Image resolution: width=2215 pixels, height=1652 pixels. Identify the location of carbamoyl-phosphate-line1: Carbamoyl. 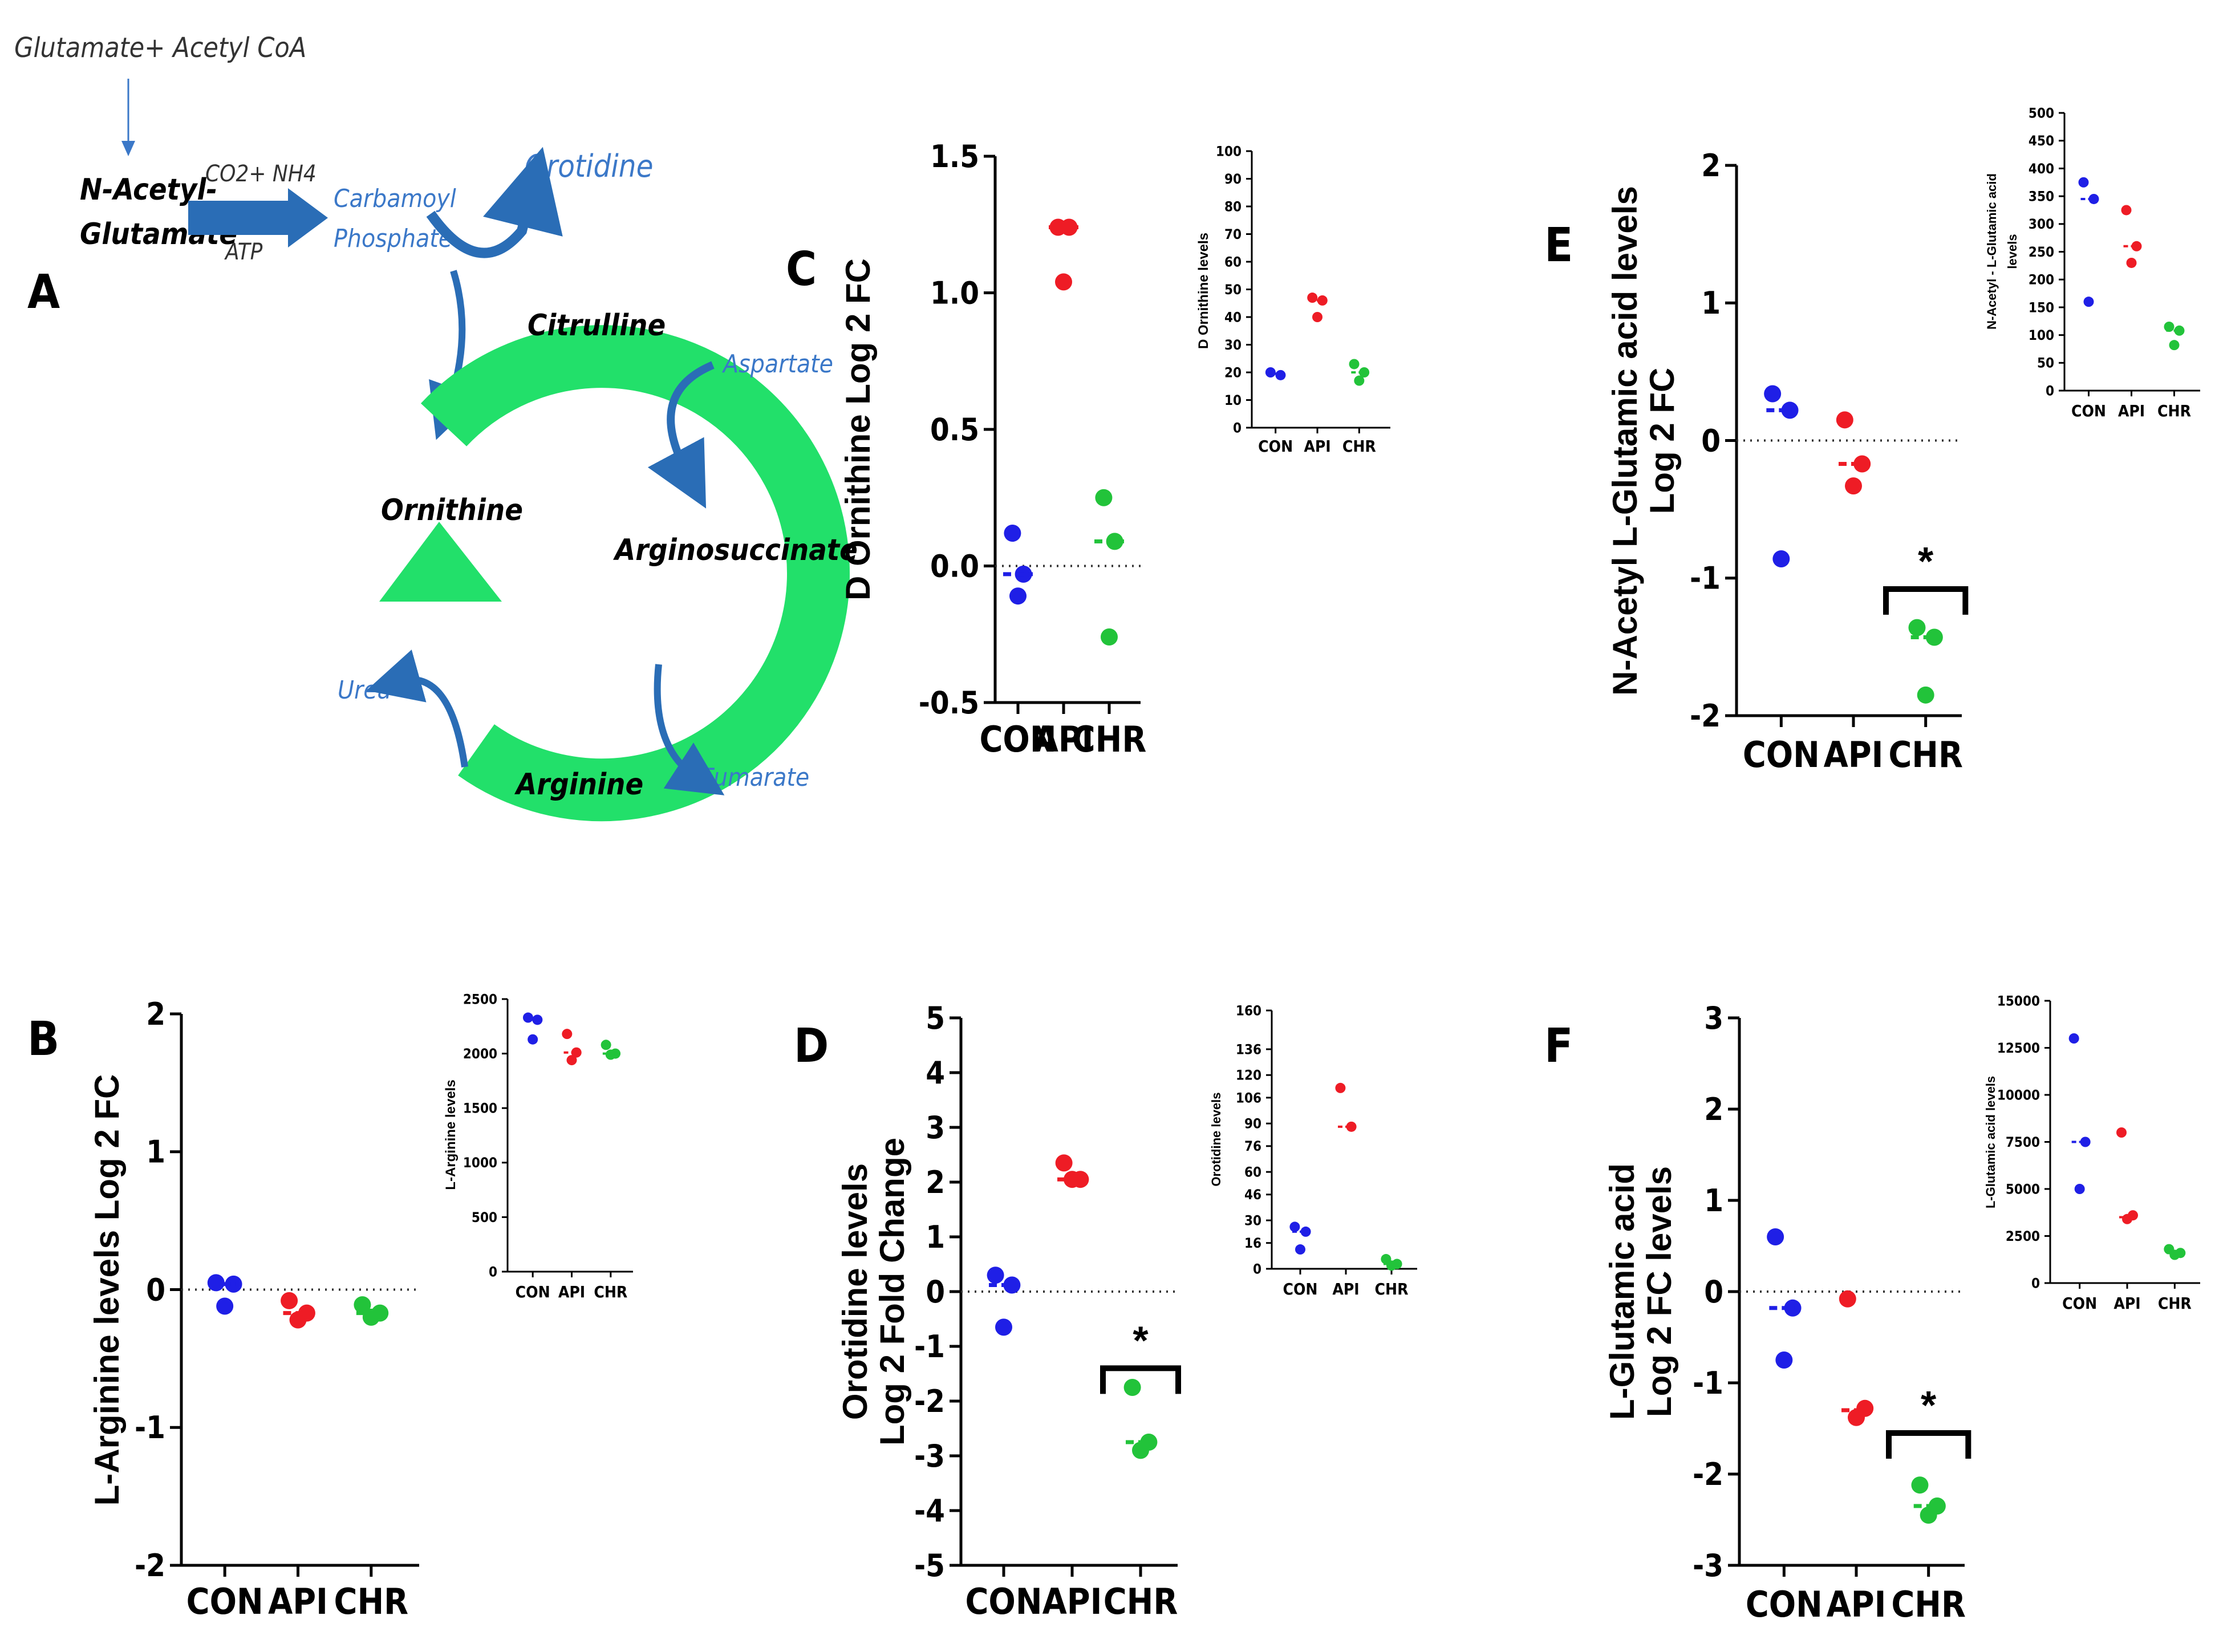
(395, 198).